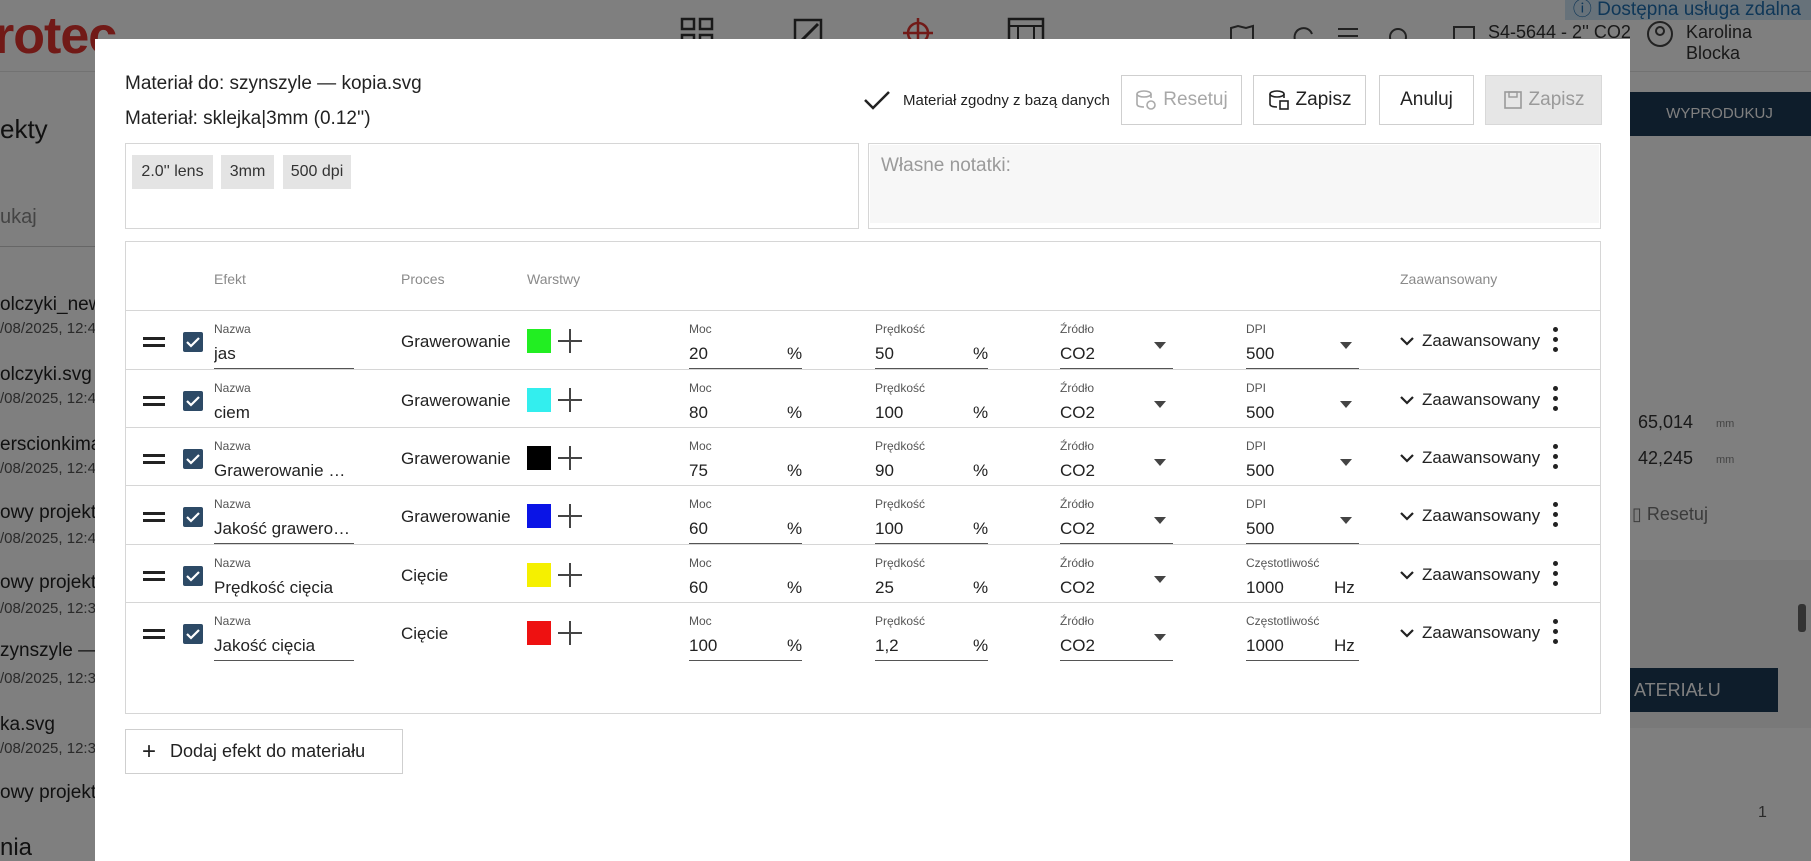  Describe the element at coordinates (264, 751) in the screenshot. I see `add-effect-button: + Dodaj efekt do materiału` at that location.